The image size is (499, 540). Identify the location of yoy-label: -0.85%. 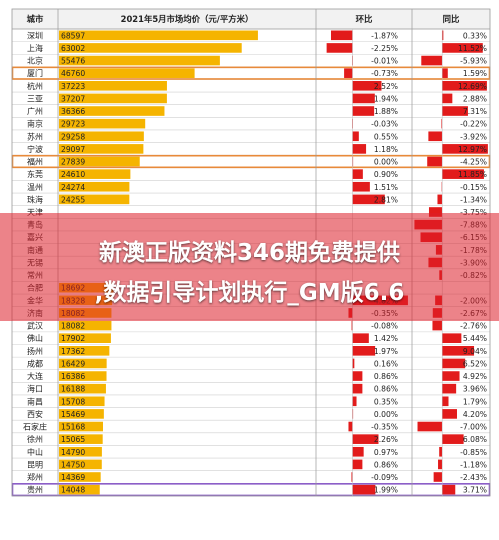
(473, 452).